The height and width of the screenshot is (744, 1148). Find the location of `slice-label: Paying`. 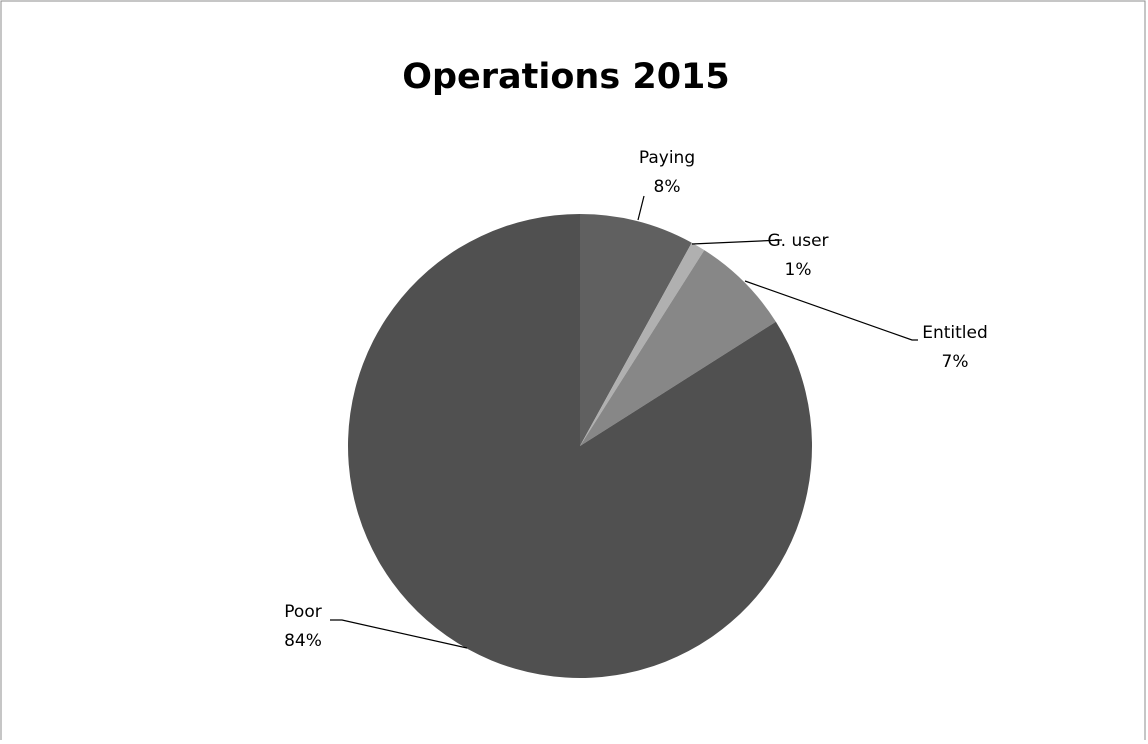

slice-label: Paying is located at coordinates (667, 158).